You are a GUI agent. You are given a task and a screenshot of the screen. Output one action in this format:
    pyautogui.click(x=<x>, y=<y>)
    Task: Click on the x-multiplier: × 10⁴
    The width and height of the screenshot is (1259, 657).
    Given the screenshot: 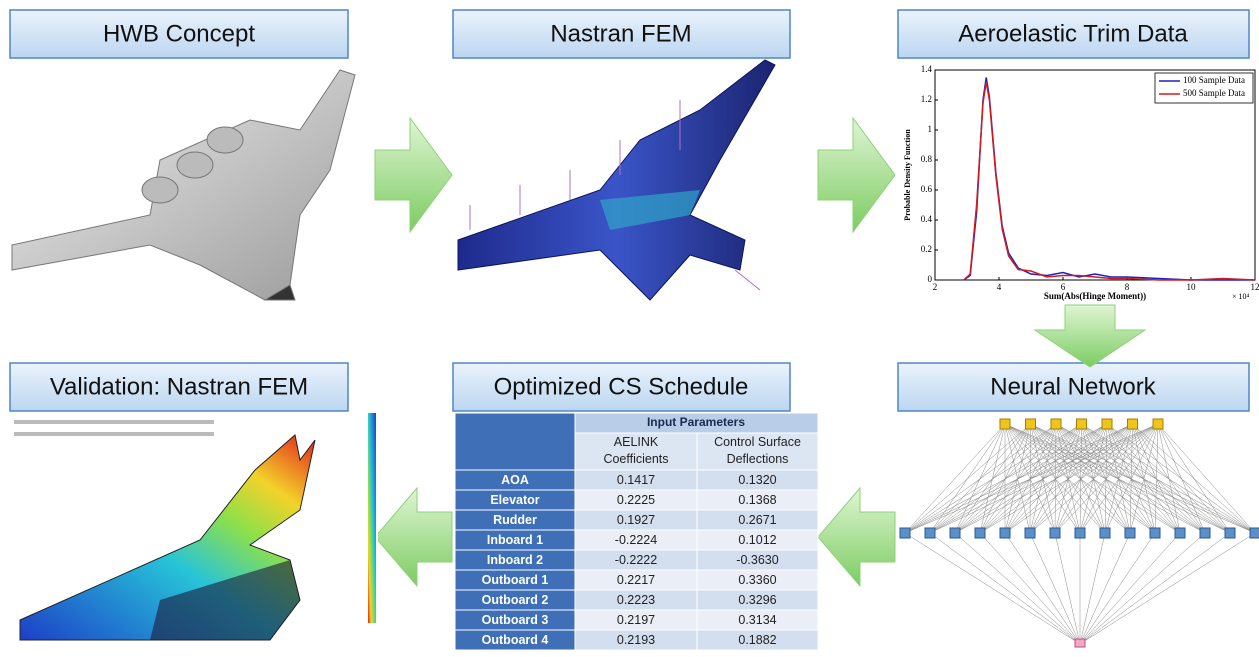 What is the action you would take?
    pyautogui.click(x=1241, y=296)
    